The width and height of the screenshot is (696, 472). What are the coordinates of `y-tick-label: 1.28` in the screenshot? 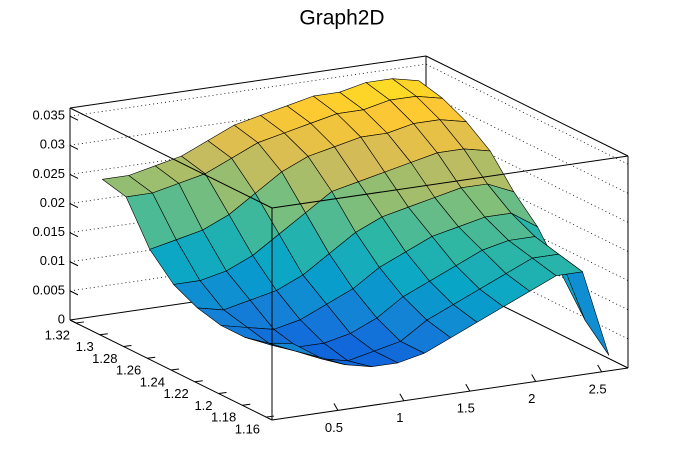 It's located at (104, 358).